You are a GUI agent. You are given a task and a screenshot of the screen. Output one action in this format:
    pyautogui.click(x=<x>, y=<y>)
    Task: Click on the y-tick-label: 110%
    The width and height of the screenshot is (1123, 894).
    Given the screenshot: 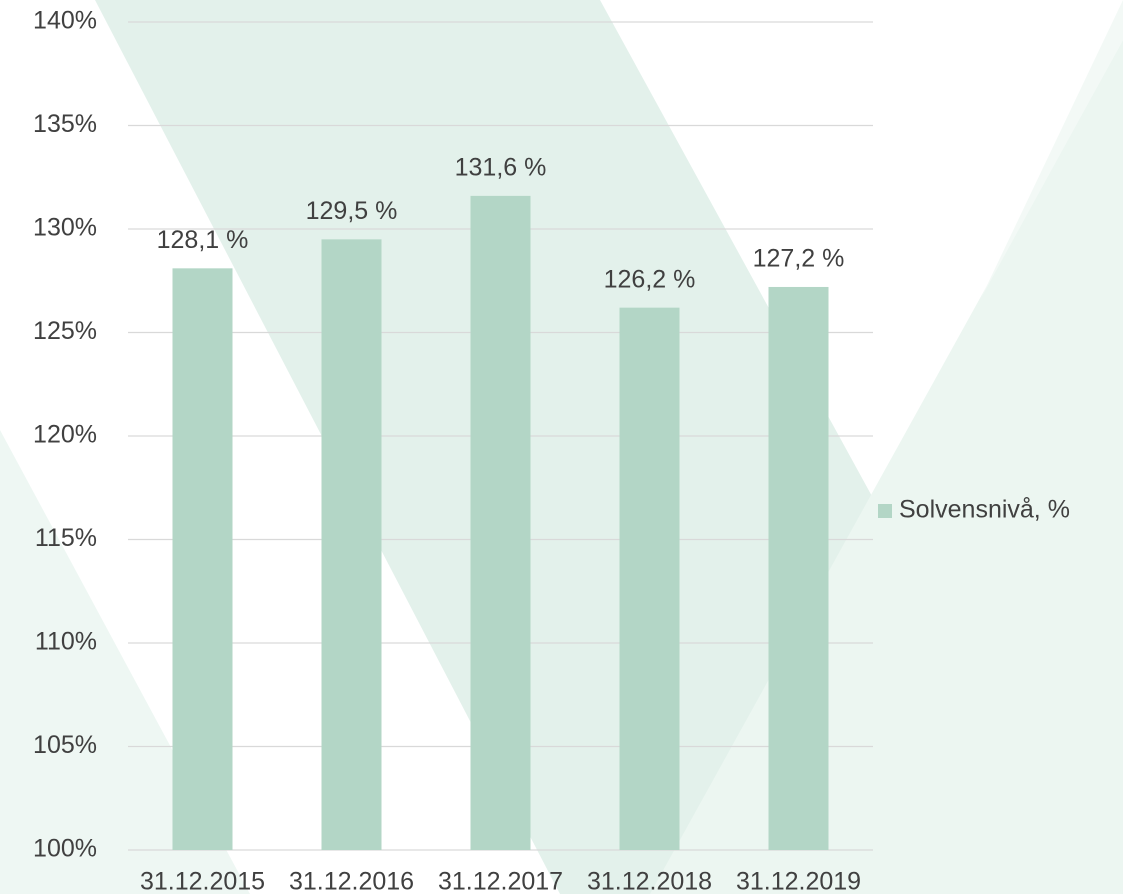 What is the action you would take?
    pyautogui.click(x=66, y=642)
    